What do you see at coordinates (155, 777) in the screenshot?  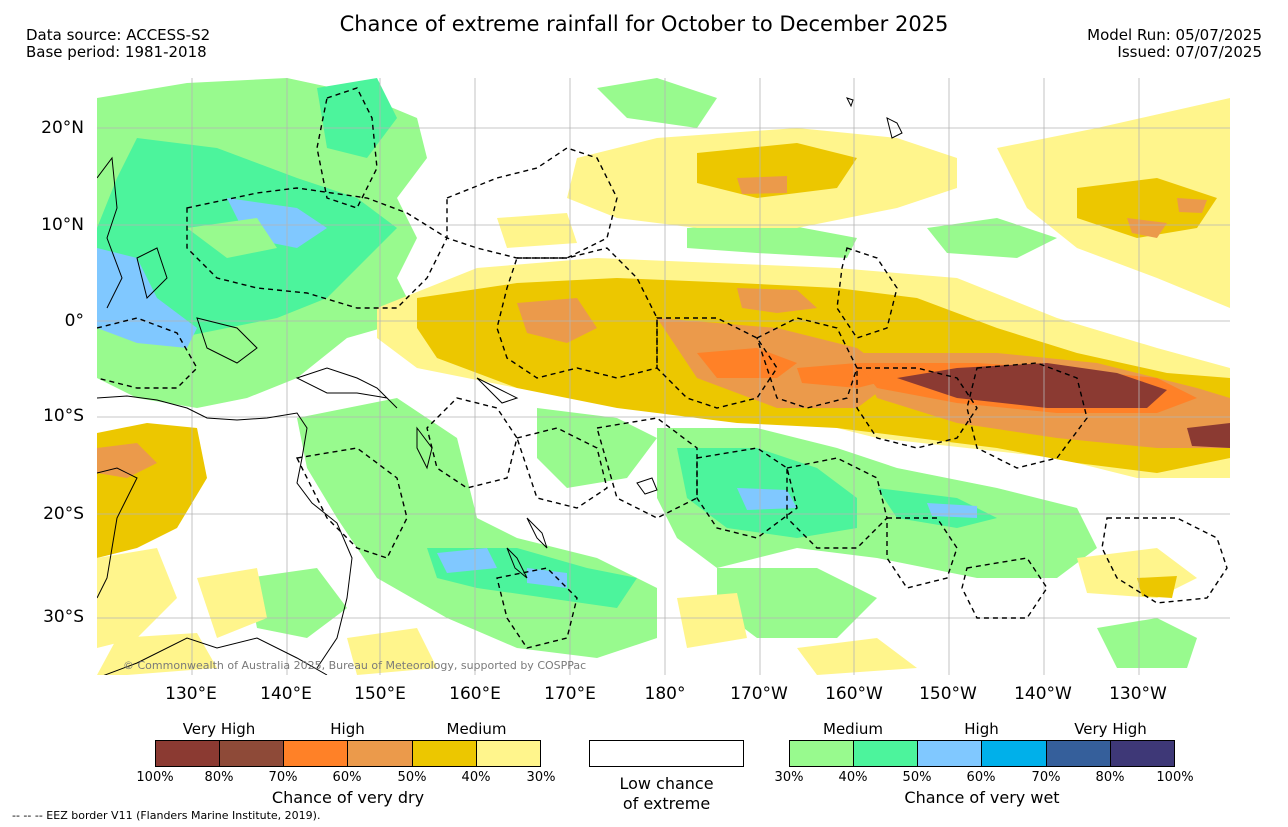 I see `dry-tick-label: 100%` at bounding box center [155, 777].